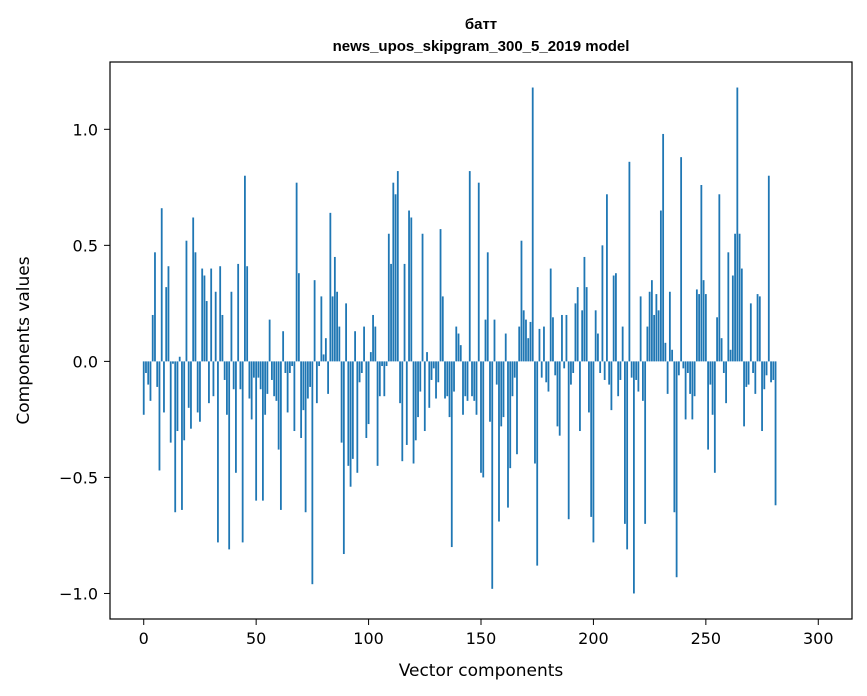 This screenshot has height=696, width=867. What do you see at coordinates (818, 638) in the screenshot?
I see `x-tick-label: 300` at bounding box center [818, 638].